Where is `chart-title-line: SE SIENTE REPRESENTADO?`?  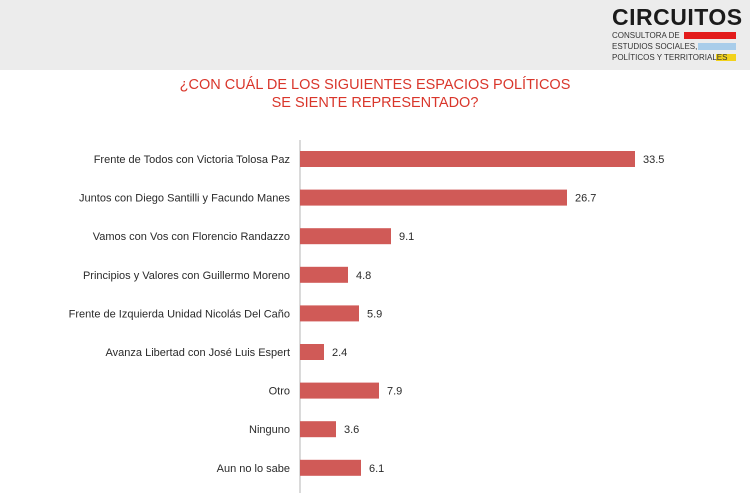 chart-title-line: SE SIENTE REPRESENTADO? is located at coordinates (375, 103).